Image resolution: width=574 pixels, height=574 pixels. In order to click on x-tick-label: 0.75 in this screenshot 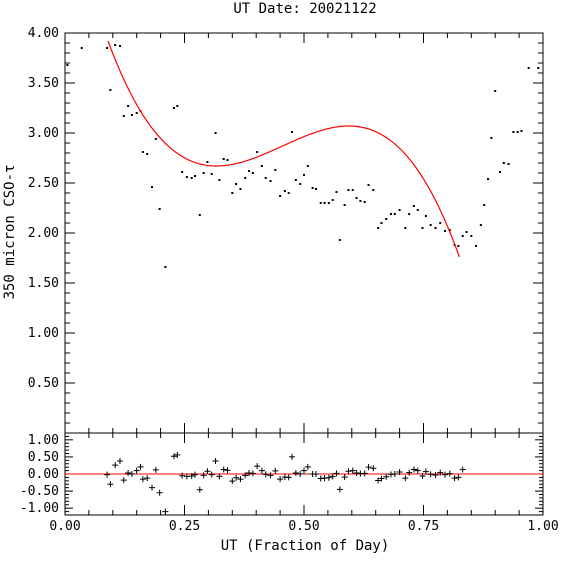, I will do `click(423, 526)`.